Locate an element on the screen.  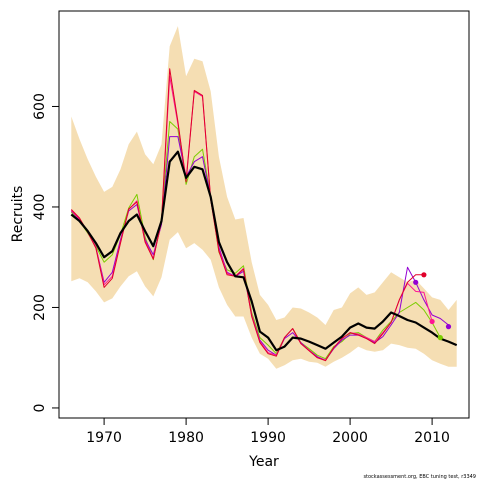
x-tick-label-2000: 2000 is located at coordinates (350, 438).